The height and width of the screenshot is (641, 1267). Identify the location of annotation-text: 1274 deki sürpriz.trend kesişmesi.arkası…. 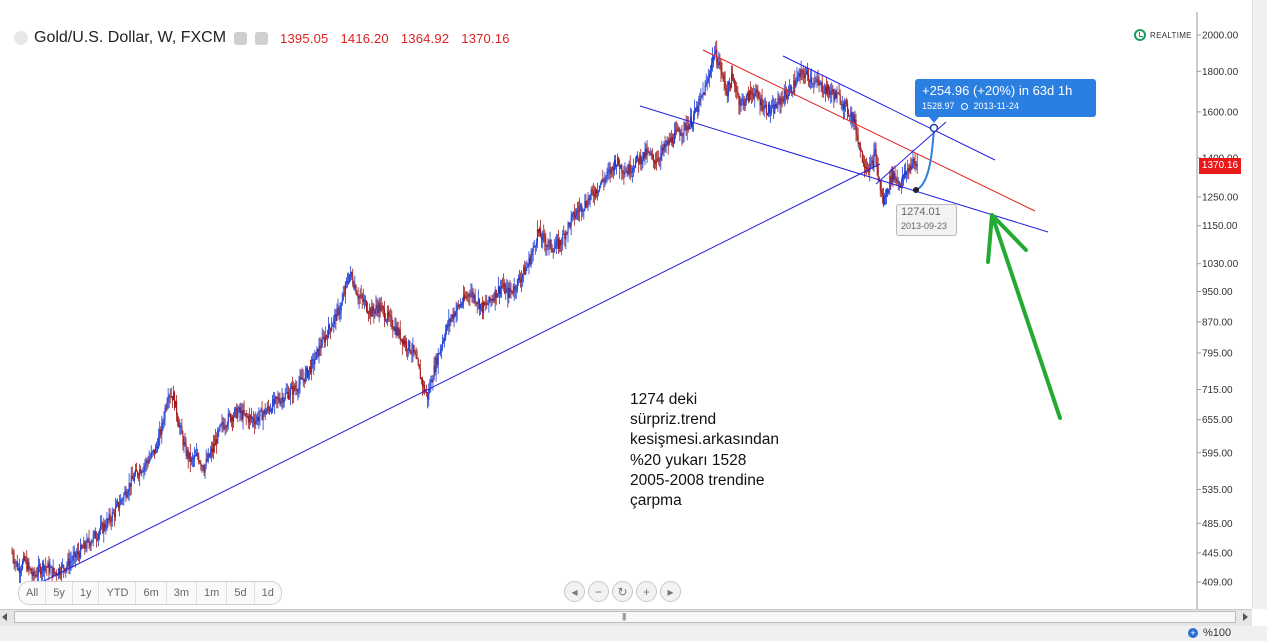
(740, 450).